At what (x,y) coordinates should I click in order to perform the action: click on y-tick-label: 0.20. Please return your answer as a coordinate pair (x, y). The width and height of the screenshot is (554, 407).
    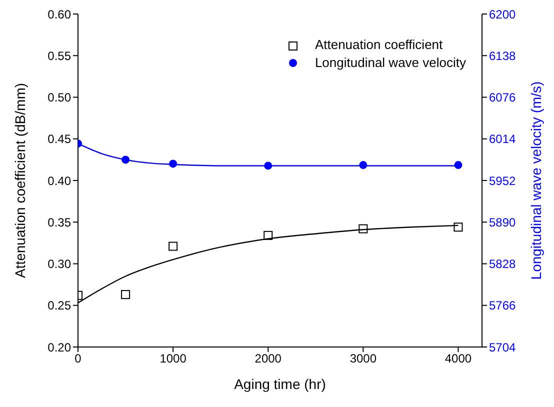
    Looking at the image, I should click on (60, 347).